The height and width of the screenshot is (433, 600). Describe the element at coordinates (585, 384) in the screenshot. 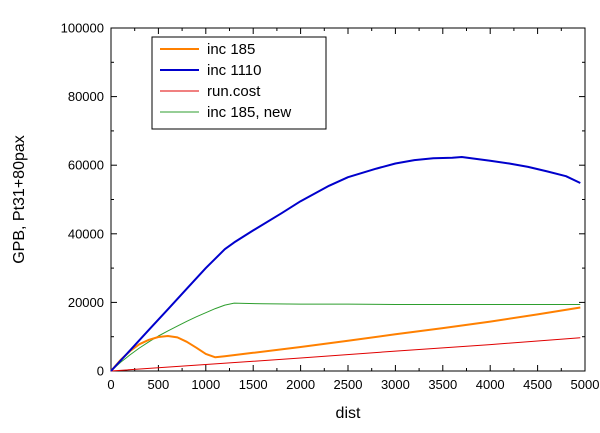

I see `x-tick-label: 5000` at that location.